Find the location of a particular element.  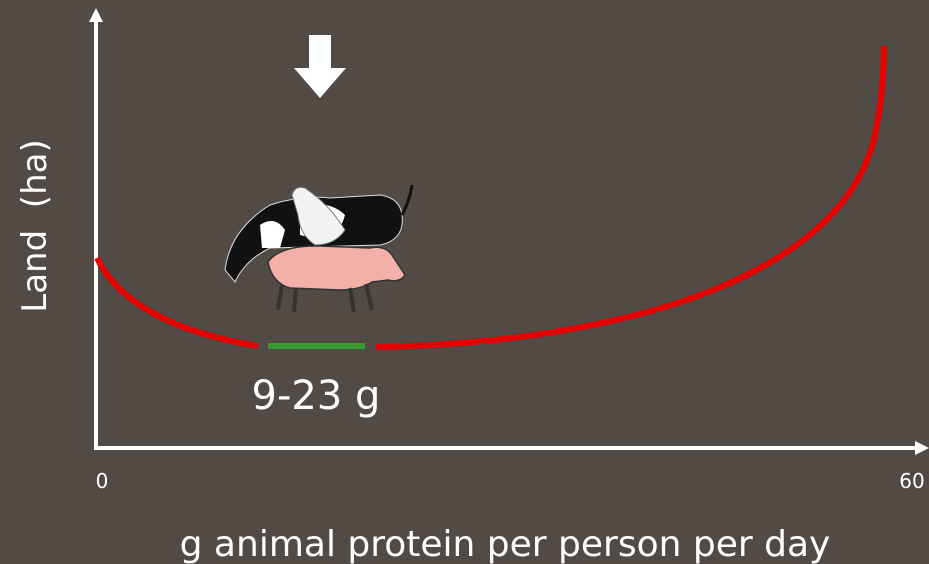

animals-illustration is located at coordinates (319, 248).